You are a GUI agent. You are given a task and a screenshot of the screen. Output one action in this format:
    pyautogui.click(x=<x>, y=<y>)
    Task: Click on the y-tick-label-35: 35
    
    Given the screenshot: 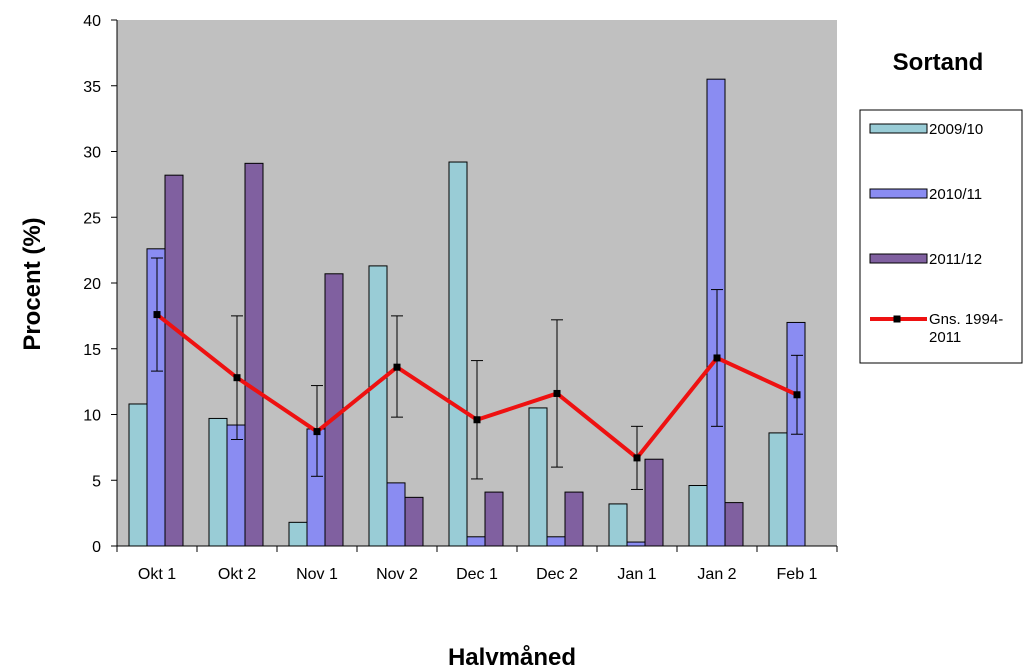 What is the action you would take?
    pyautogui.click(x=92, y=87)
    